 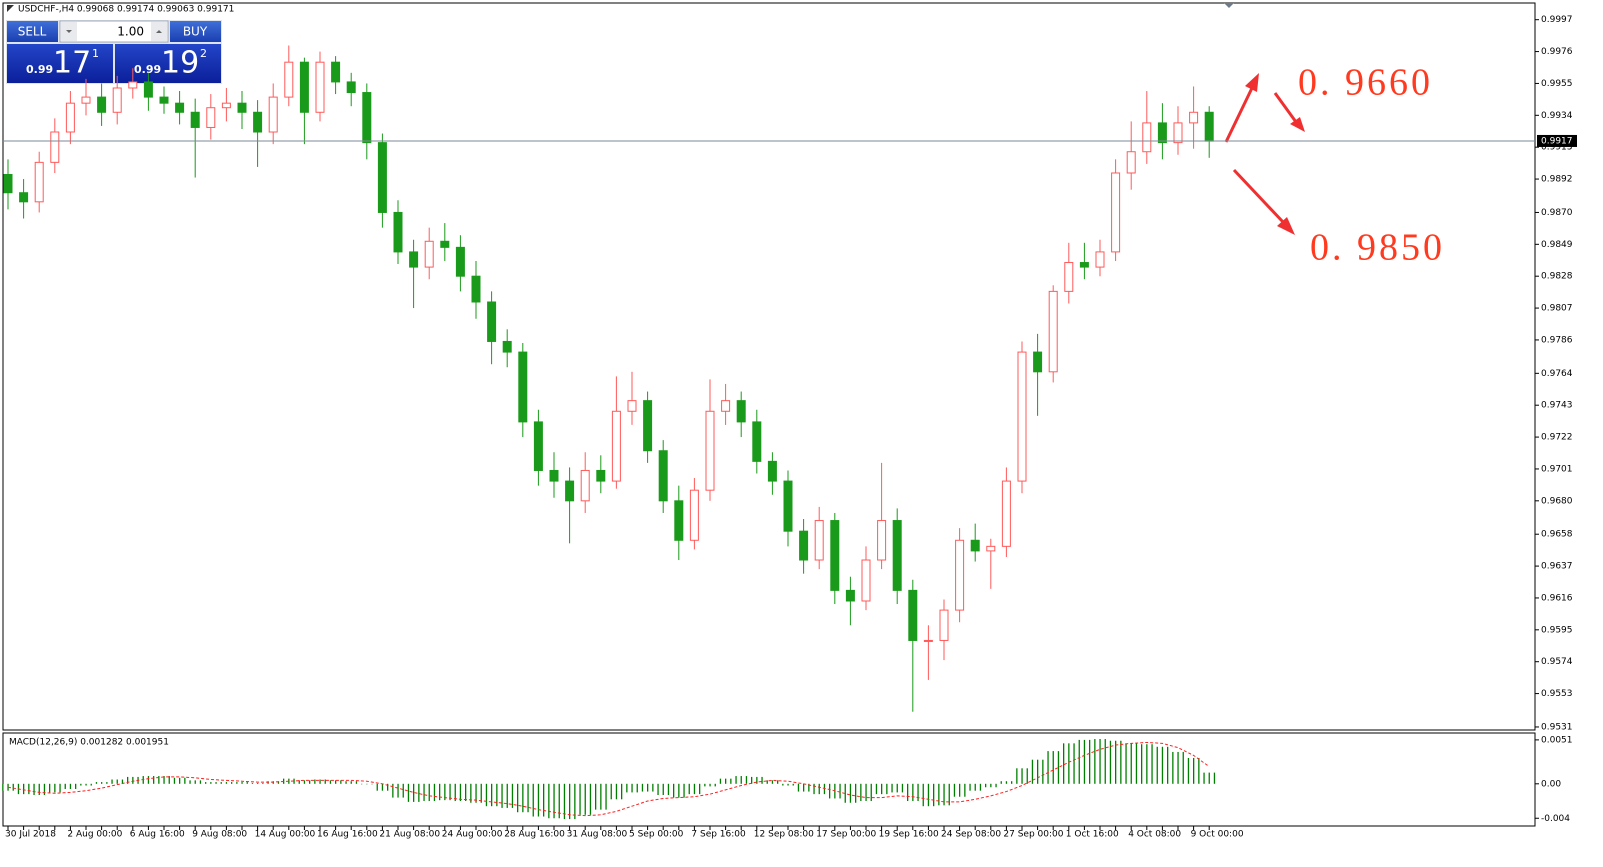 What do you see at coordinates (114, 31) in the screenshot?
I see `lot-input` at bounding box center [114, 31].